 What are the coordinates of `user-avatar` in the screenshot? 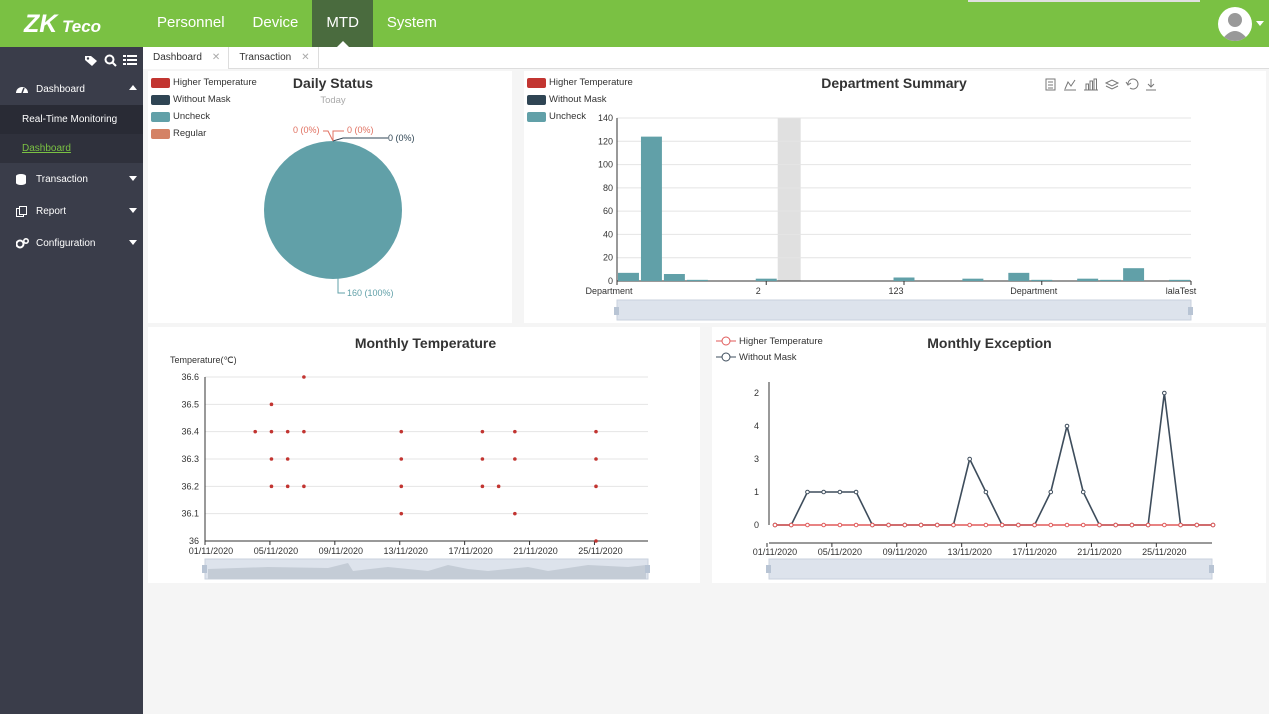 It's located at (1235, 24).